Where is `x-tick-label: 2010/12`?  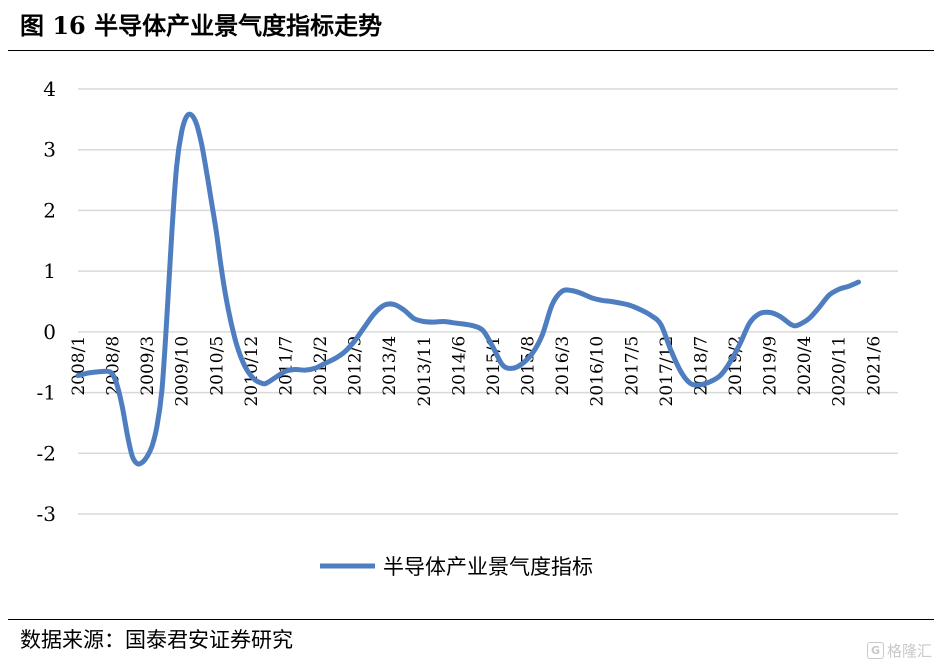
x-tick-label: 2010/12 is located at coordinates (252, 371).